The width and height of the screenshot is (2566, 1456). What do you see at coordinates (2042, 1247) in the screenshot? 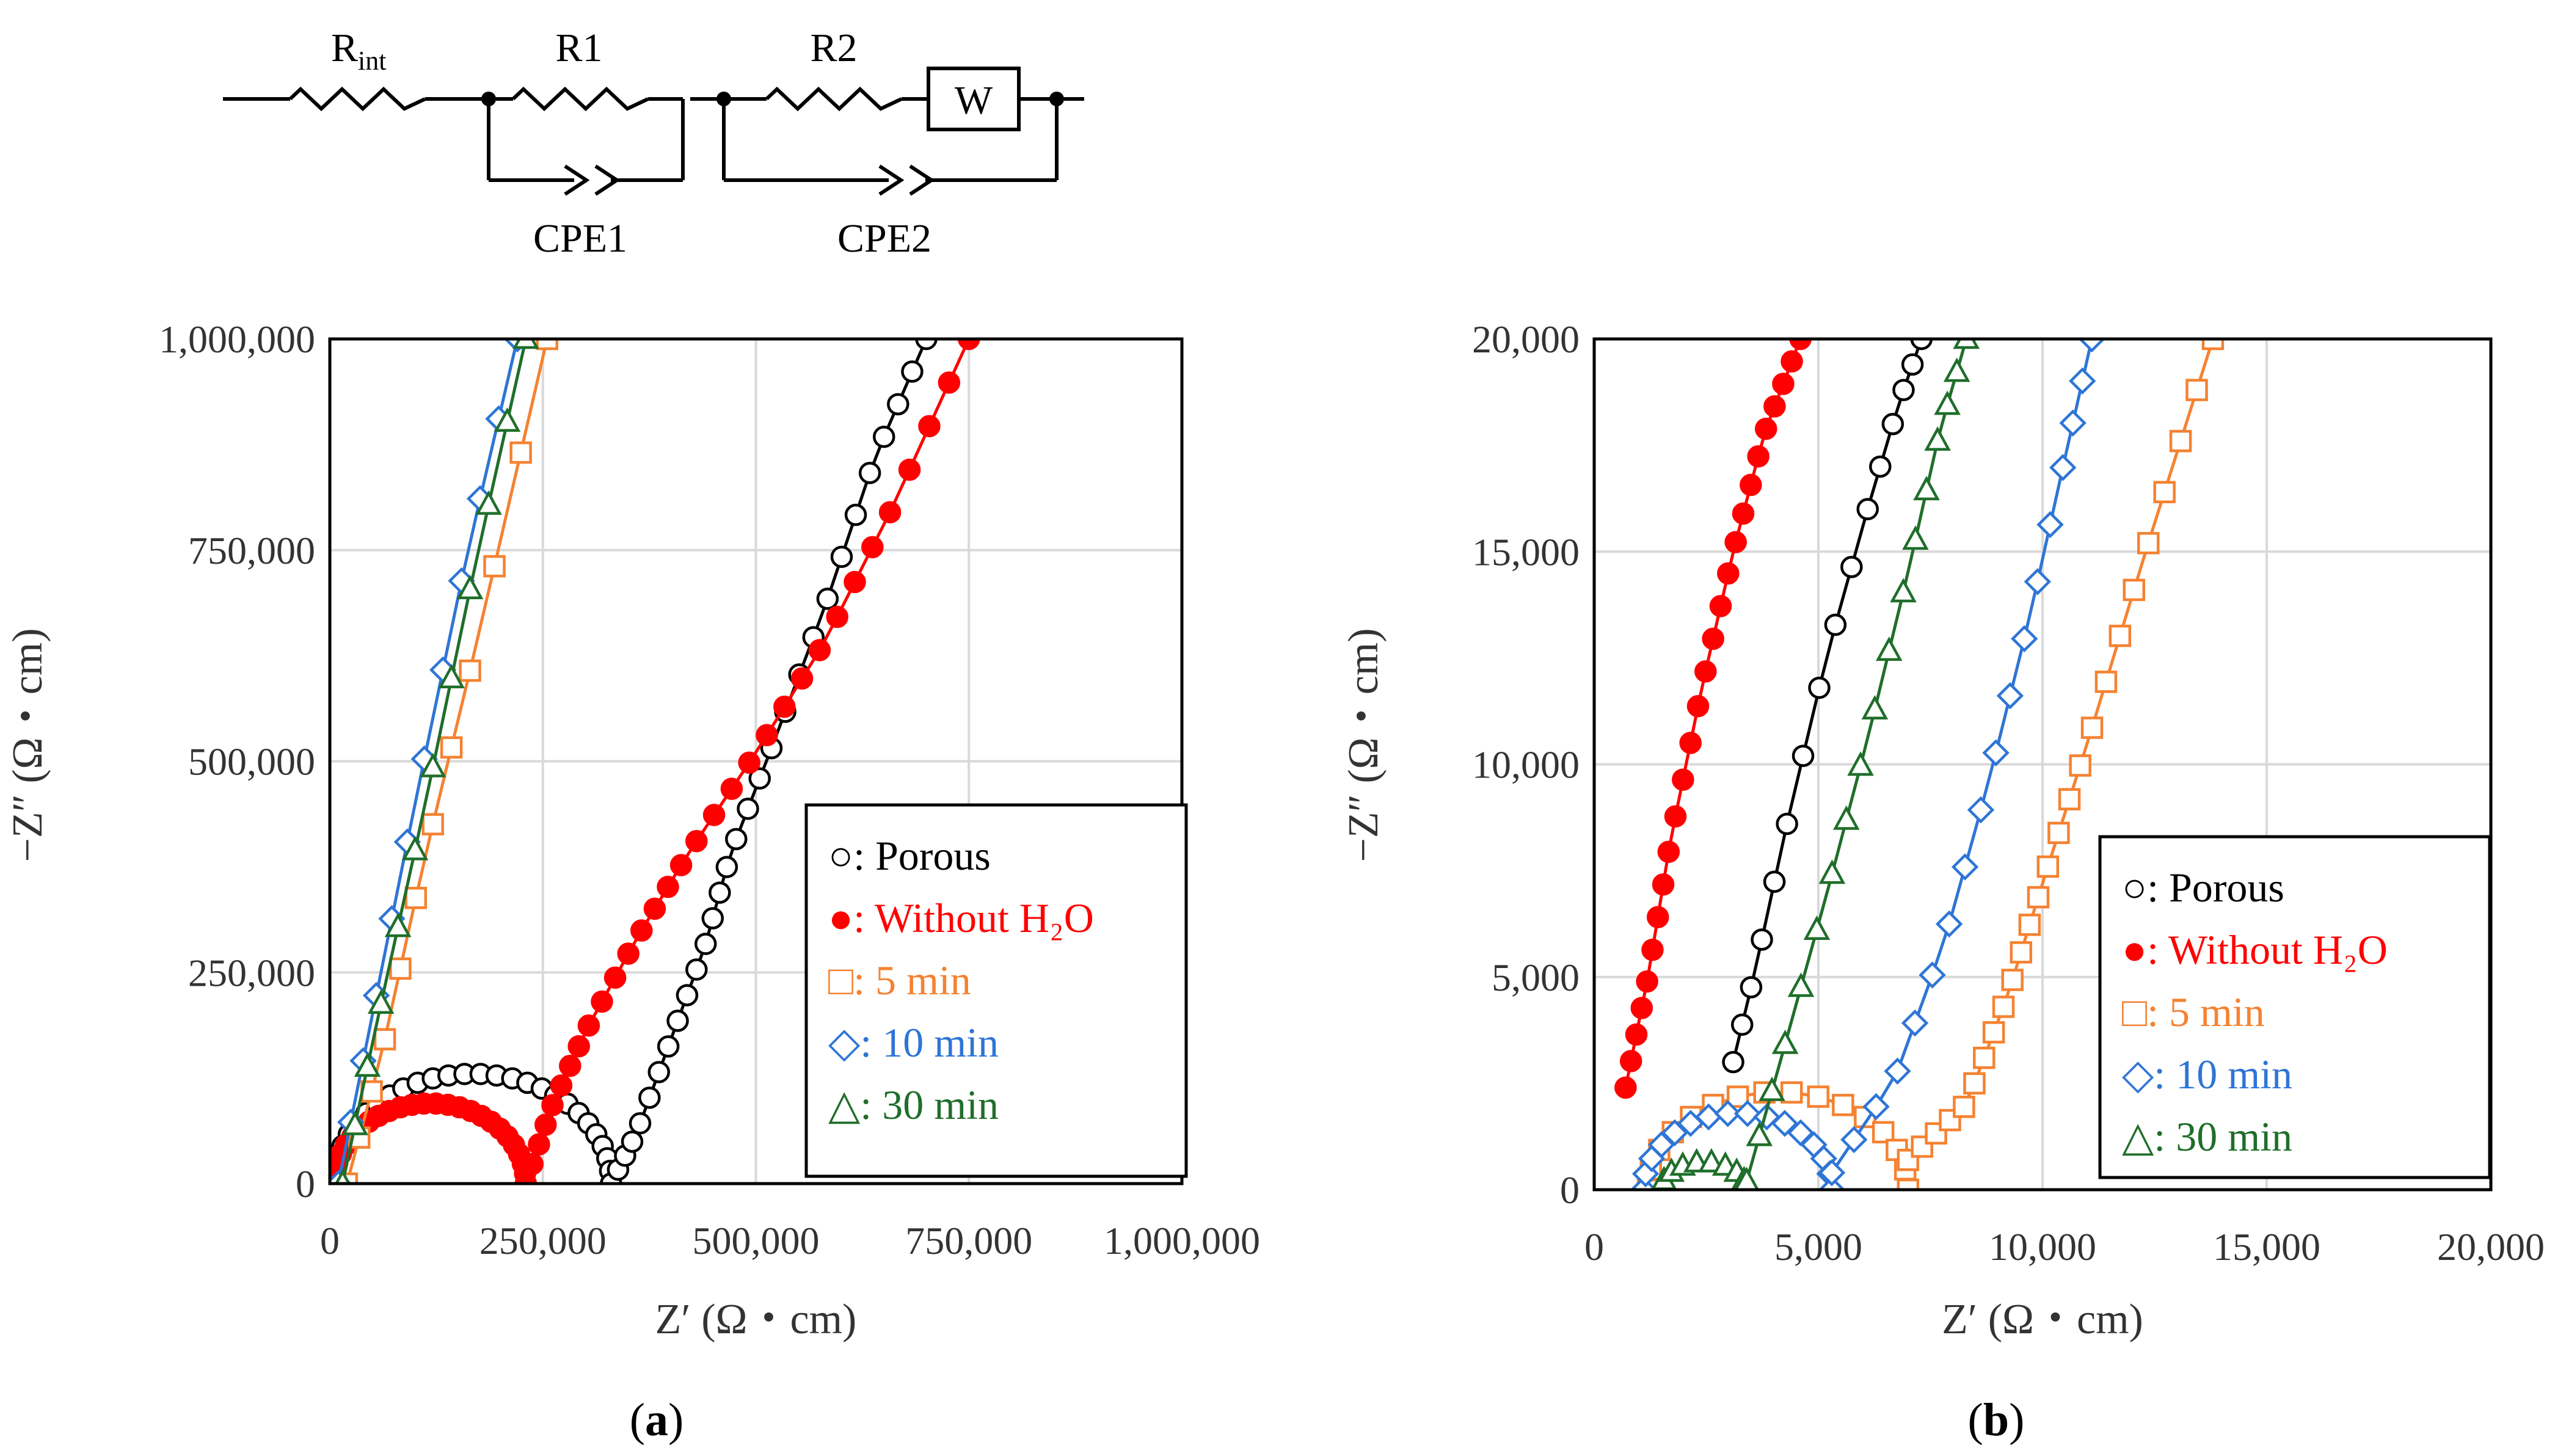
I see `x-tick-label-b-2: 10,000` at bounding box center [2042, 1247].